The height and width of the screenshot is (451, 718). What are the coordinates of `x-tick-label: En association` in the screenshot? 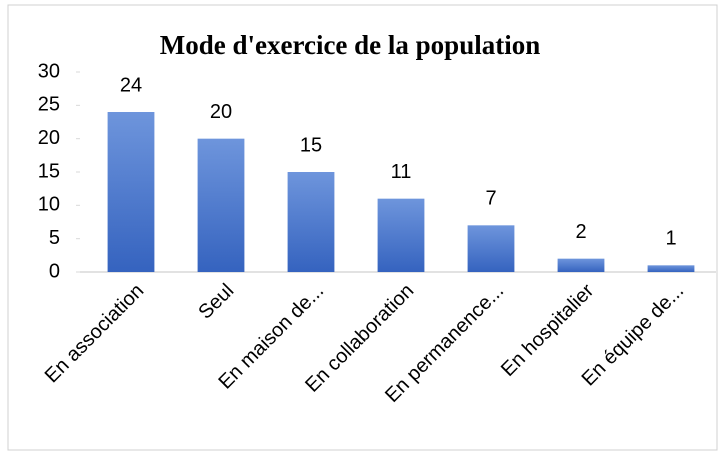 It's located at (95, 334).